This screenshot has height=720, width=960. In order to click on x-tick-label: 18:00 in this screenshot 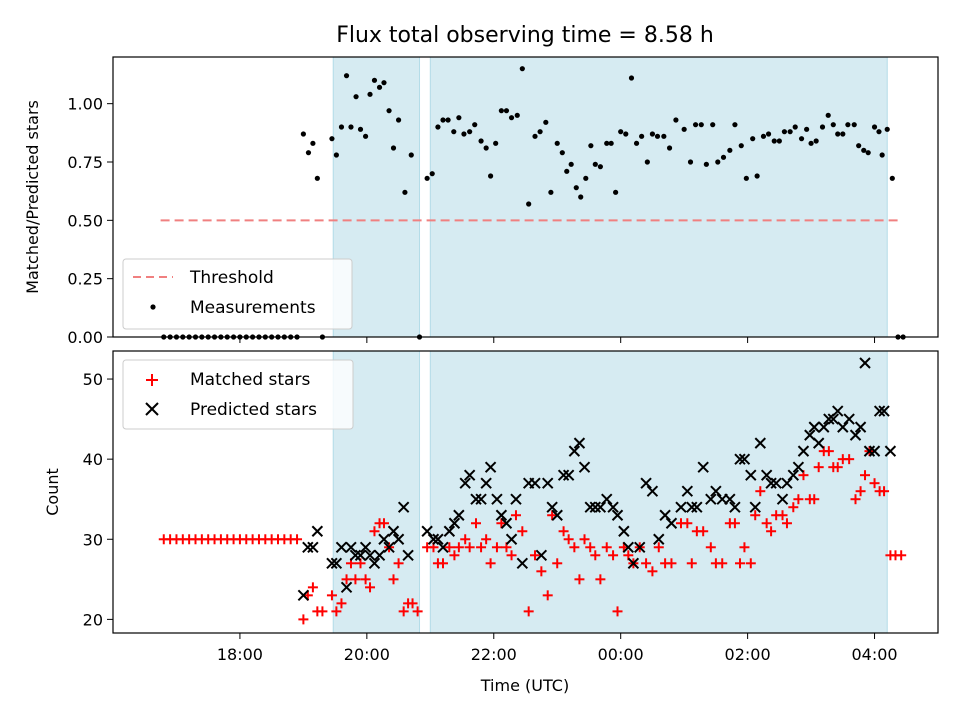, I will do `click(240, 654)`.